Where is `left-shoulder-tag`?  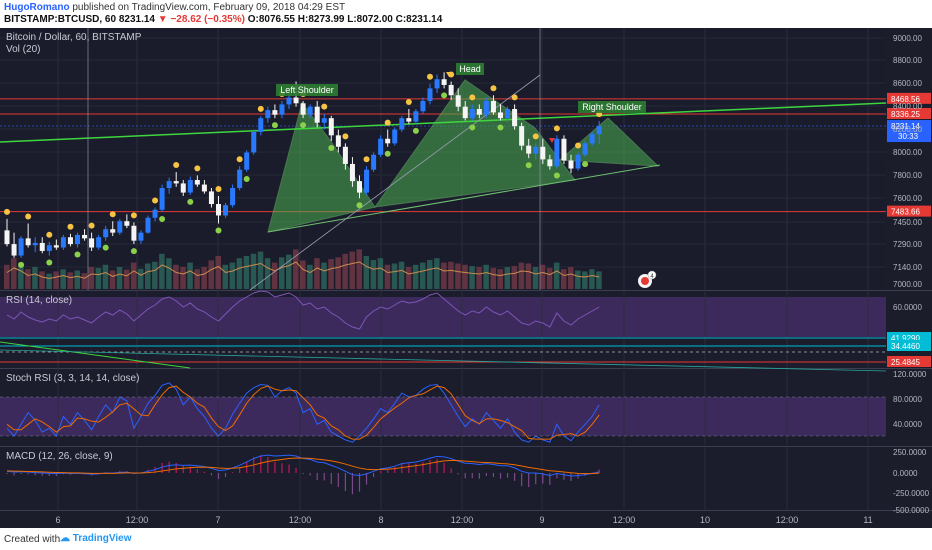
left-shoulder-tag is located at coordinates (307, 90).